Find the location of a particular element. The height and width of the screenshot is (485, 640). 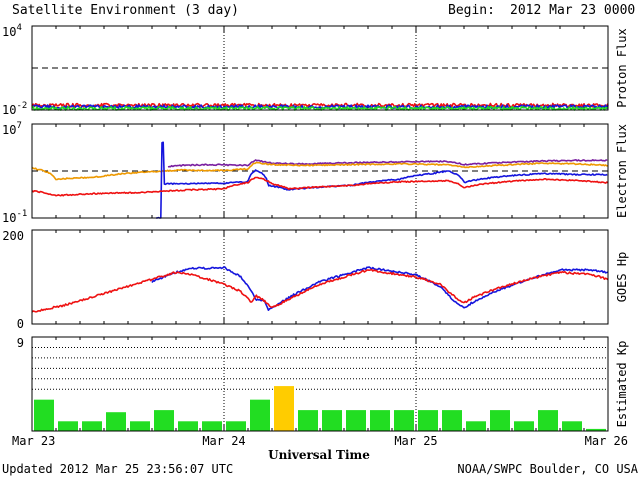

panel-ylabel: Estimated Kp is located at coordinates (622, 384).